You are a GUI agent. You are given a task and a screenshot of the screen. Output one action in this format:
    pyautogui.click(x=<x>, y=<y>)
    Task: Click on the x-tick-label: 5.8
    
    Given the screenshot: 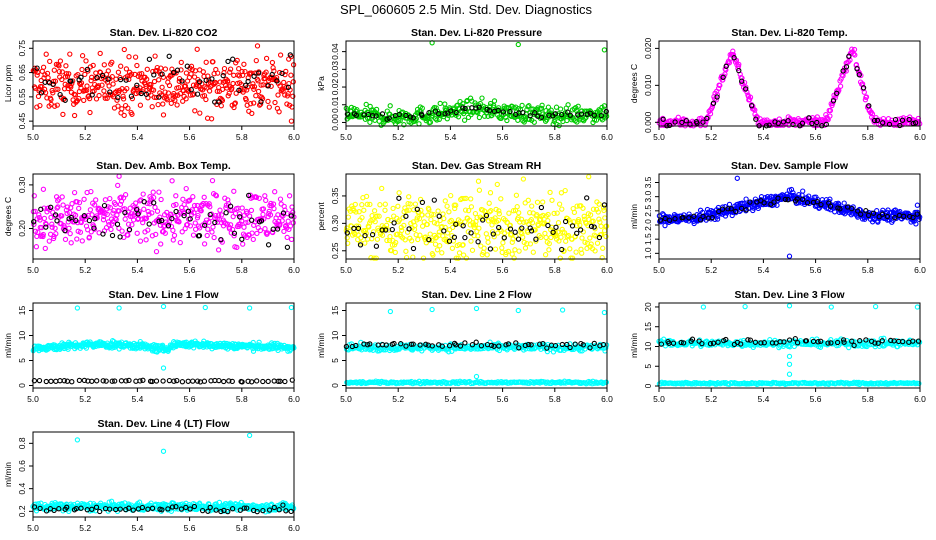 What is the action you would take?
    pyautogui.click(x=555, y=270)
    